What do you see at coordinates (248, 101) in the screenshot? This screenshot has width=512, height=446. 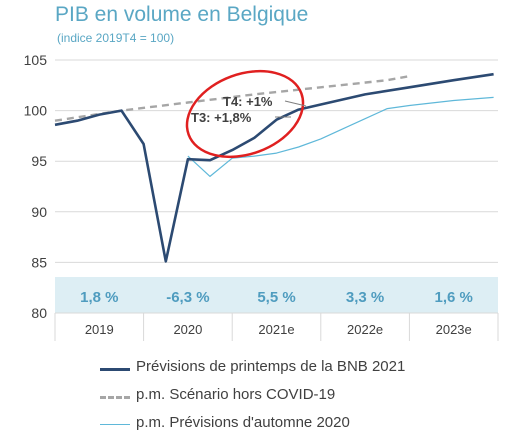 I see `annotation-t4: T4: +1%` at bounding box center [248, 101].